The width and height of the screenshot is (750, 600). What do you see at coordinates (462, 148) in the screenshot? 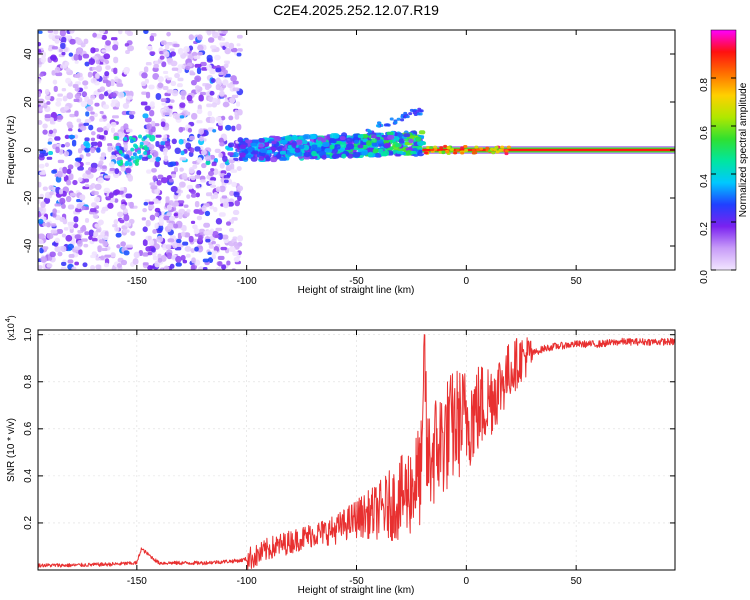
I see `tone-cell` at bounding box center [462, 148].